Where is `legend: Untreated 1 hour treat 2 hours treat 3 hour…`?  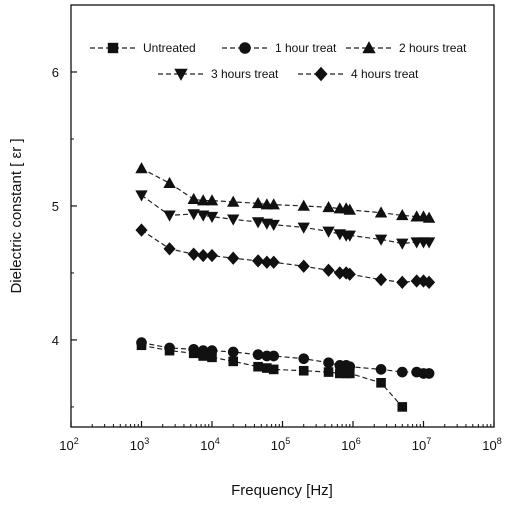
legend: Untreated 1 hour treat 2 hours treat 3 hour… is located at coordinates (278, 61).